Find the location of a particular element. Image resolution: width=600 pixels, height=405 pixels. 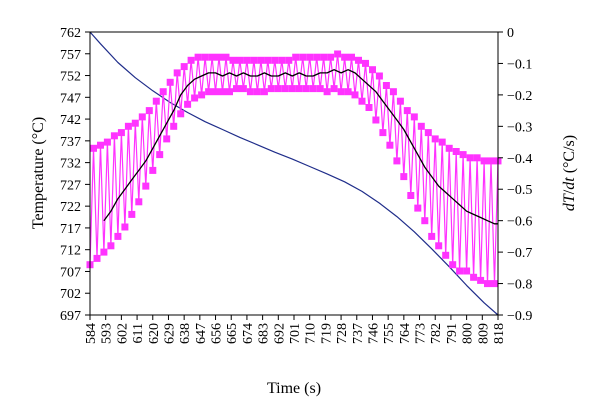

x-tick-label: 593 is located at coordinates (107, 333).